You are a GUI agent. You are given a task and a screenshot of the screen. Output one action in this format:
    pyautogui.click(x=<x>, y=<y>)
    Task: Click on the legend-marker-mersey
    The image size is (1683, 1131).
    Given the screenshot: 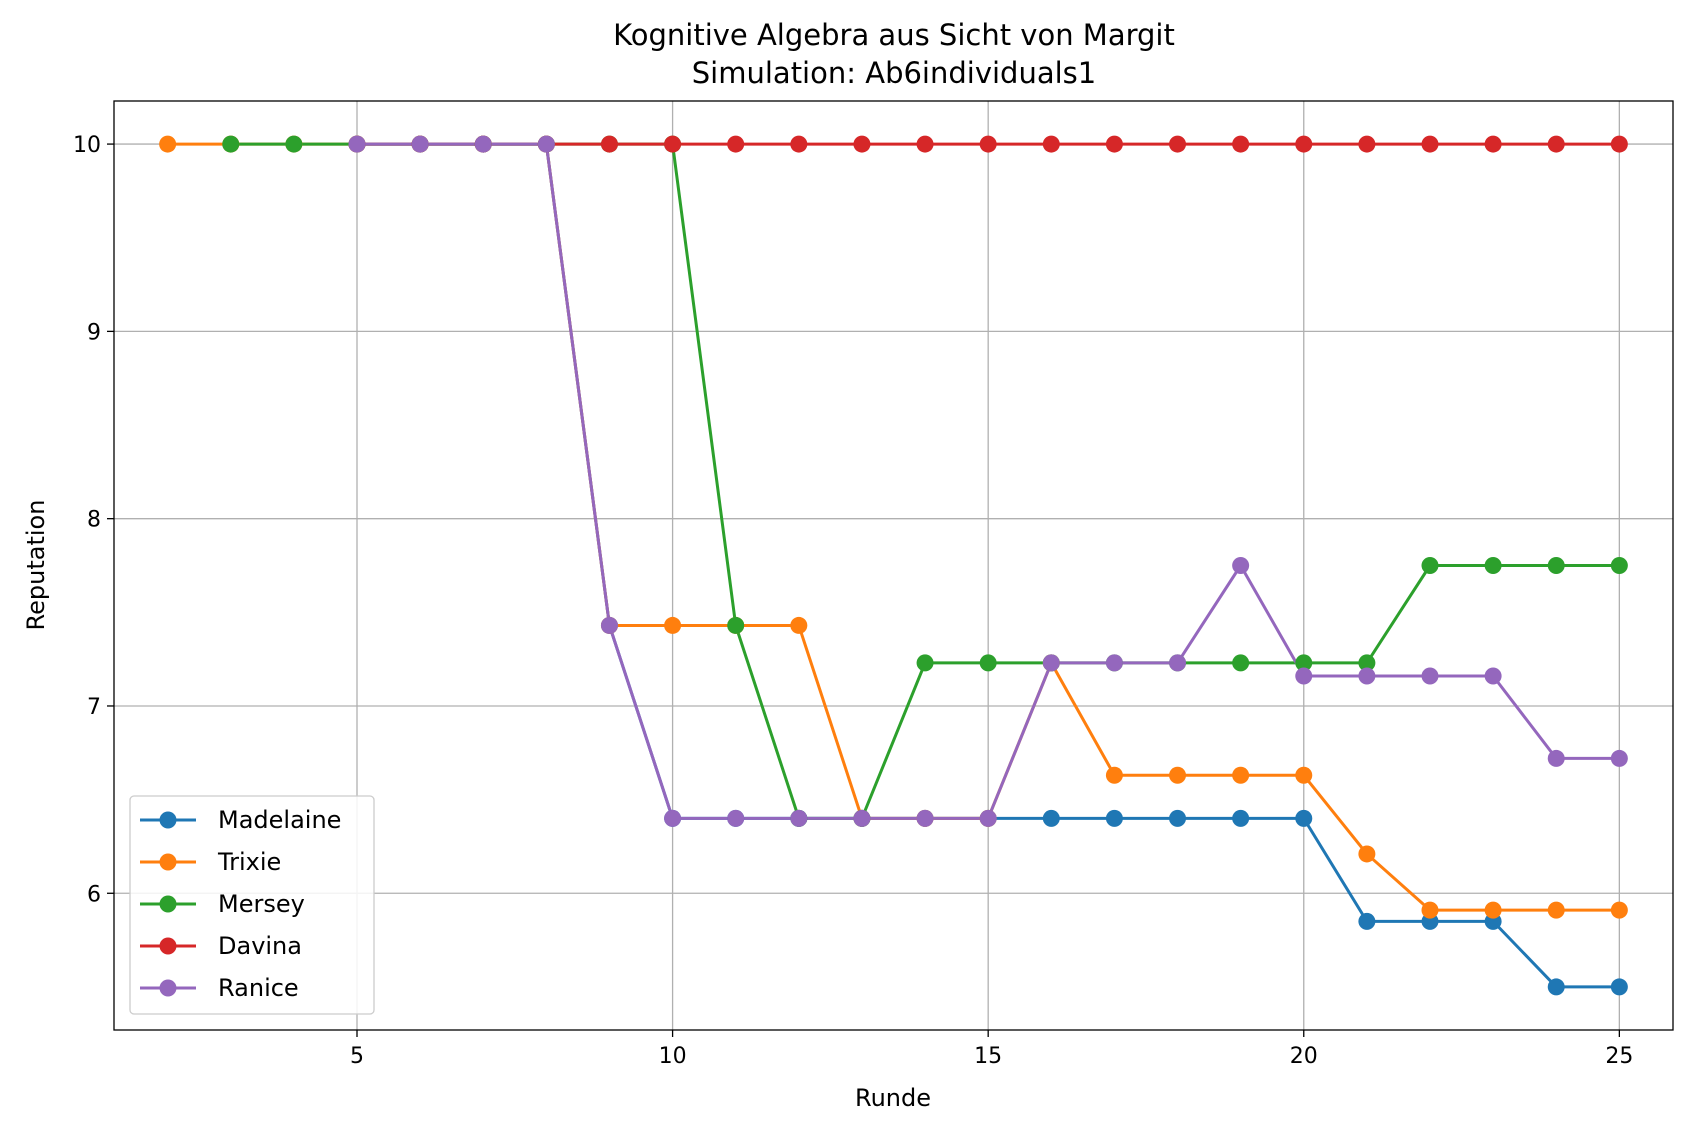 What is the action you would take?
    pyautogui.click(x=168, y=904)
    